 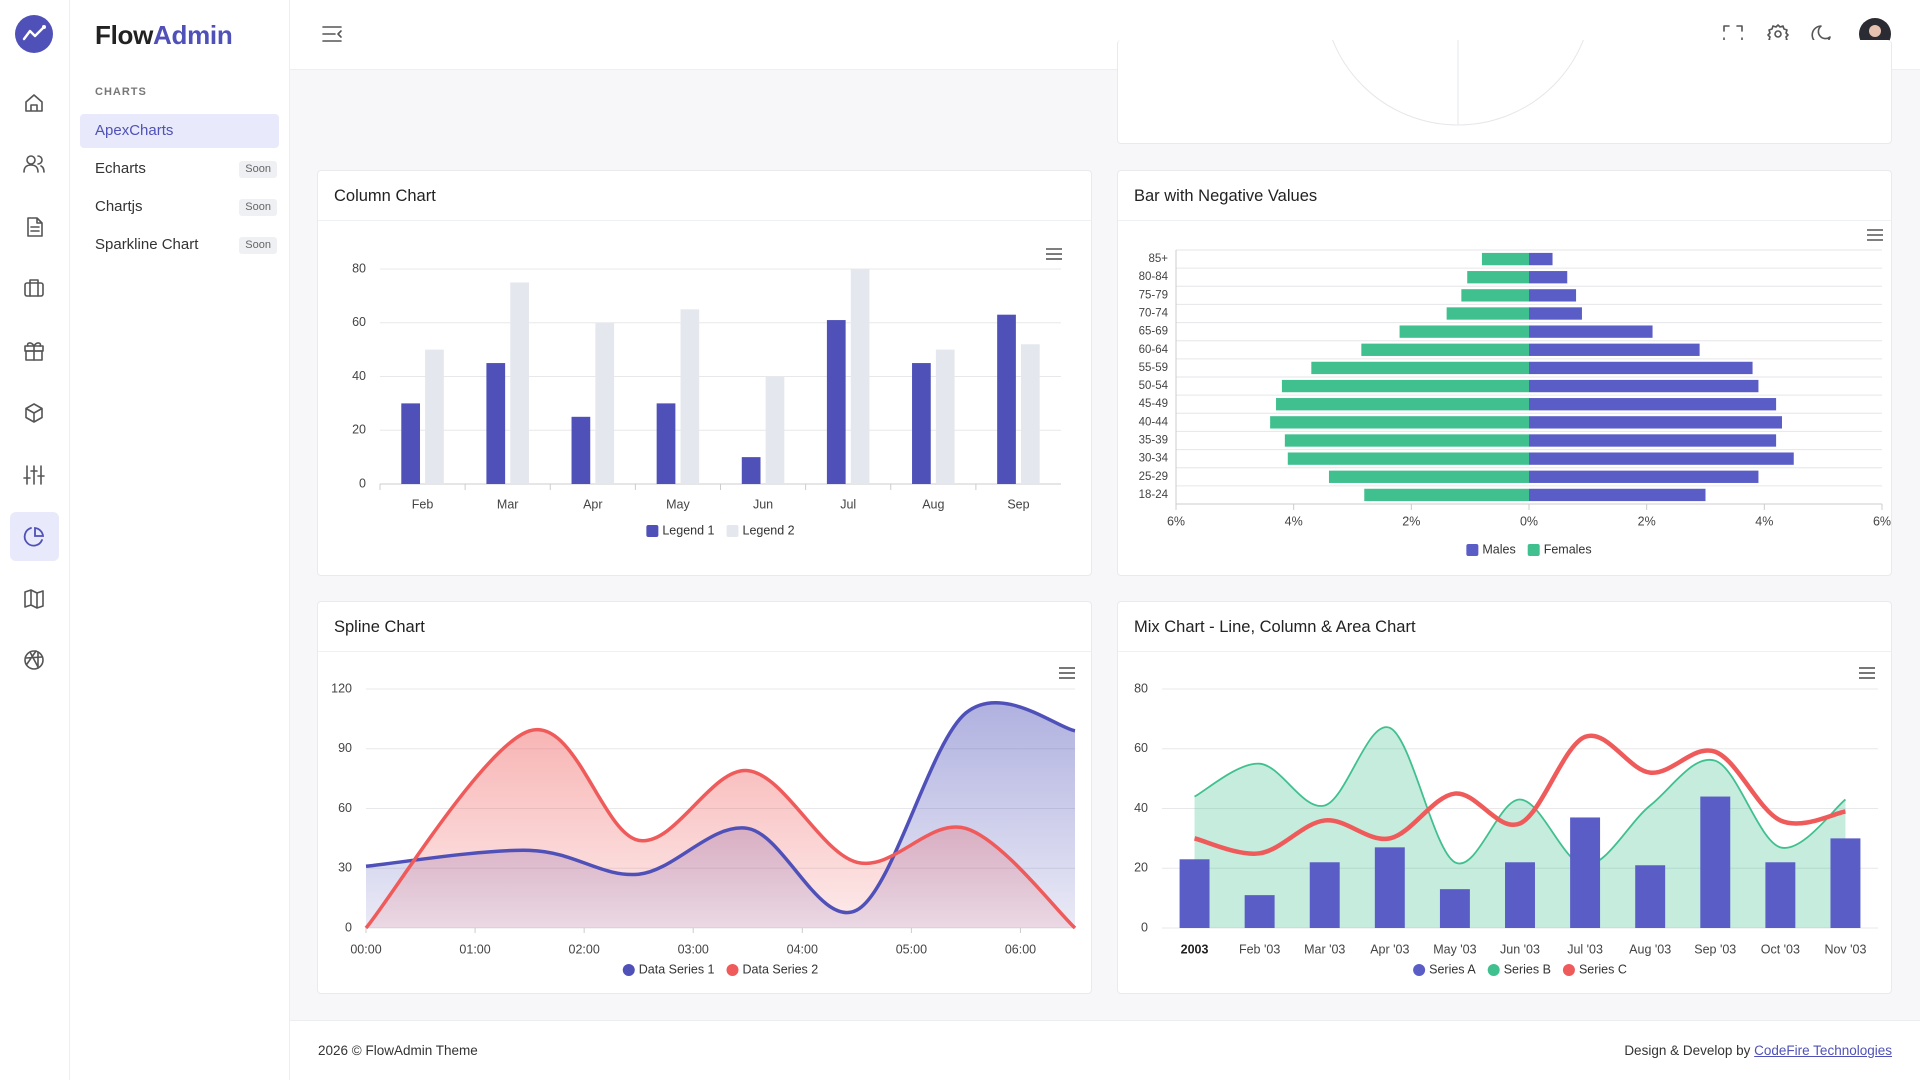 What do you see at coordinates (1520, 949) in the screenshot?
I see `x-tick-label: Jun '03` at bounding box center [1520, 949].